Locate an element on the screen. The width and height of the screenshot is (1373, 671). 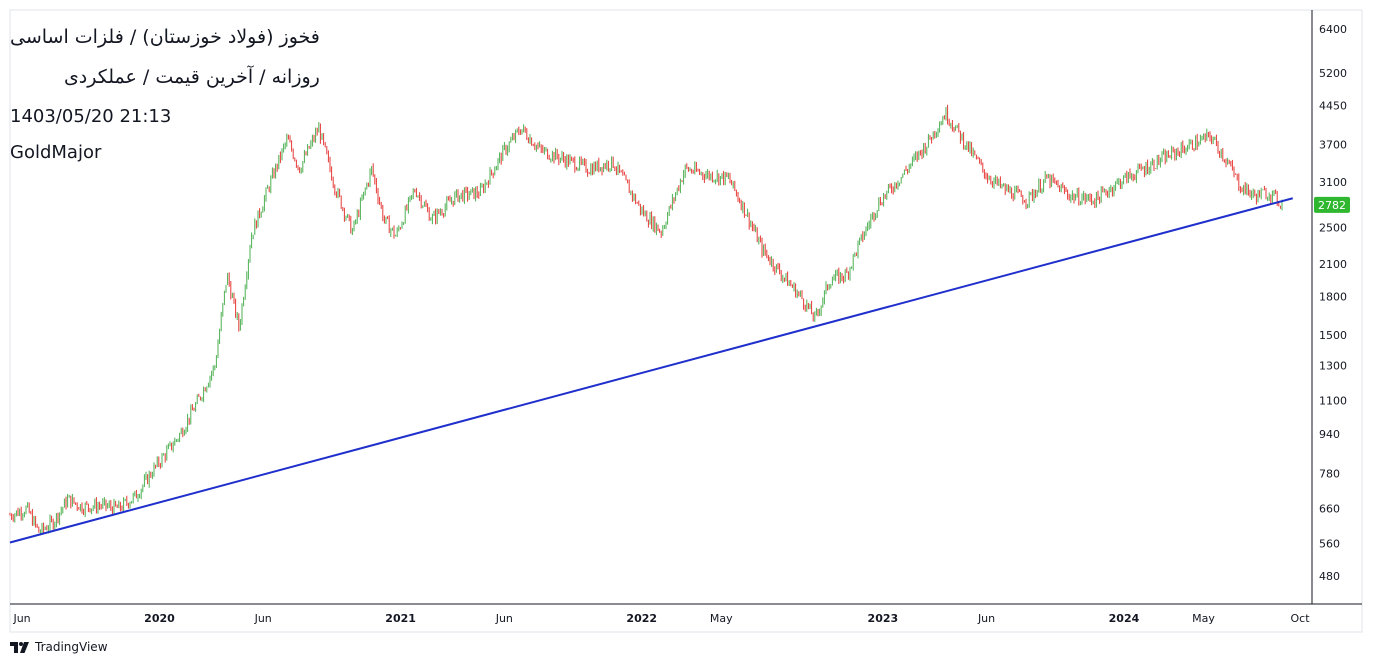
author-name: GoldMajor is located at coordinates (56, 152).